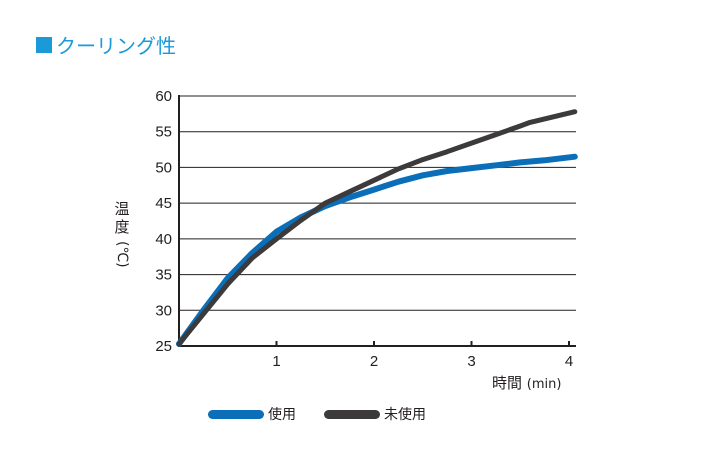 The height and width of the screenshot is (463, 708). Describe the element at coordinates (276, 361) in the screenshot. I see `x-tick-label: 1` at that location.